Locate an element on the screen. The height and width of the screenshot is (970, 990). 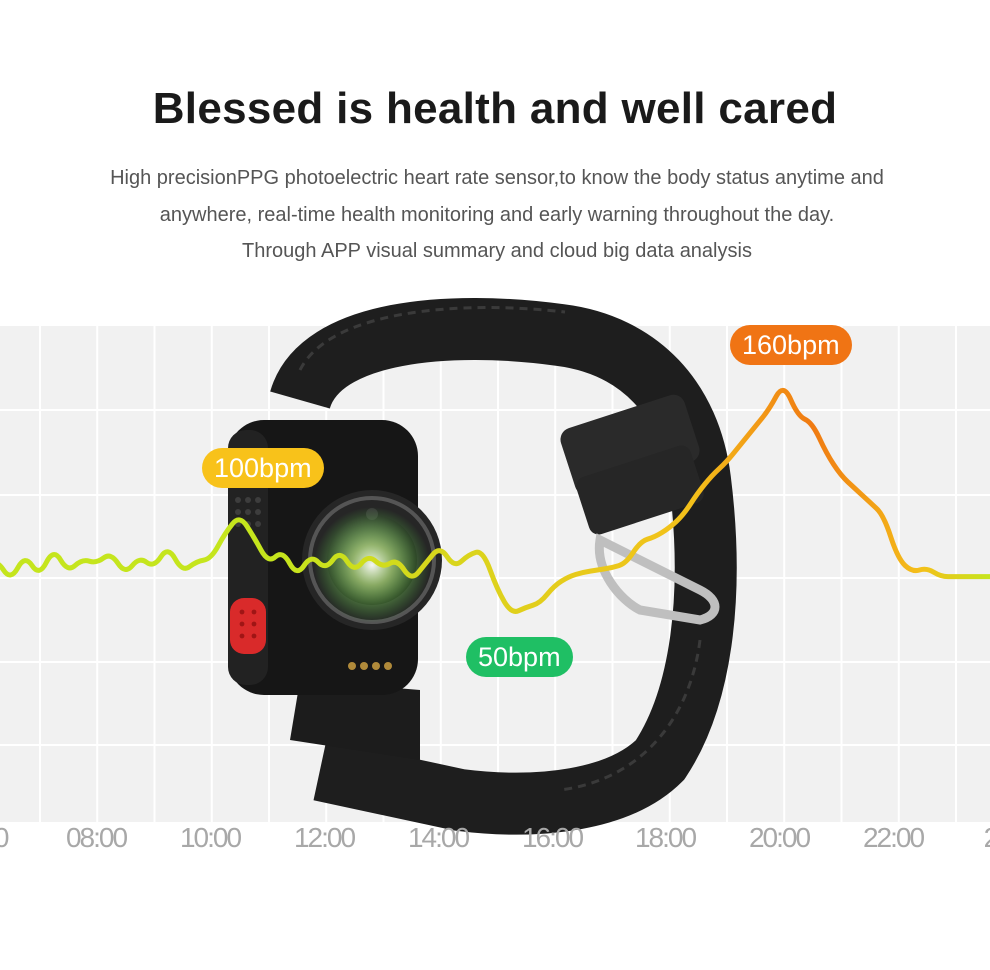
page-title: Blessed is health and well cared is located at coordinates (495, 108).